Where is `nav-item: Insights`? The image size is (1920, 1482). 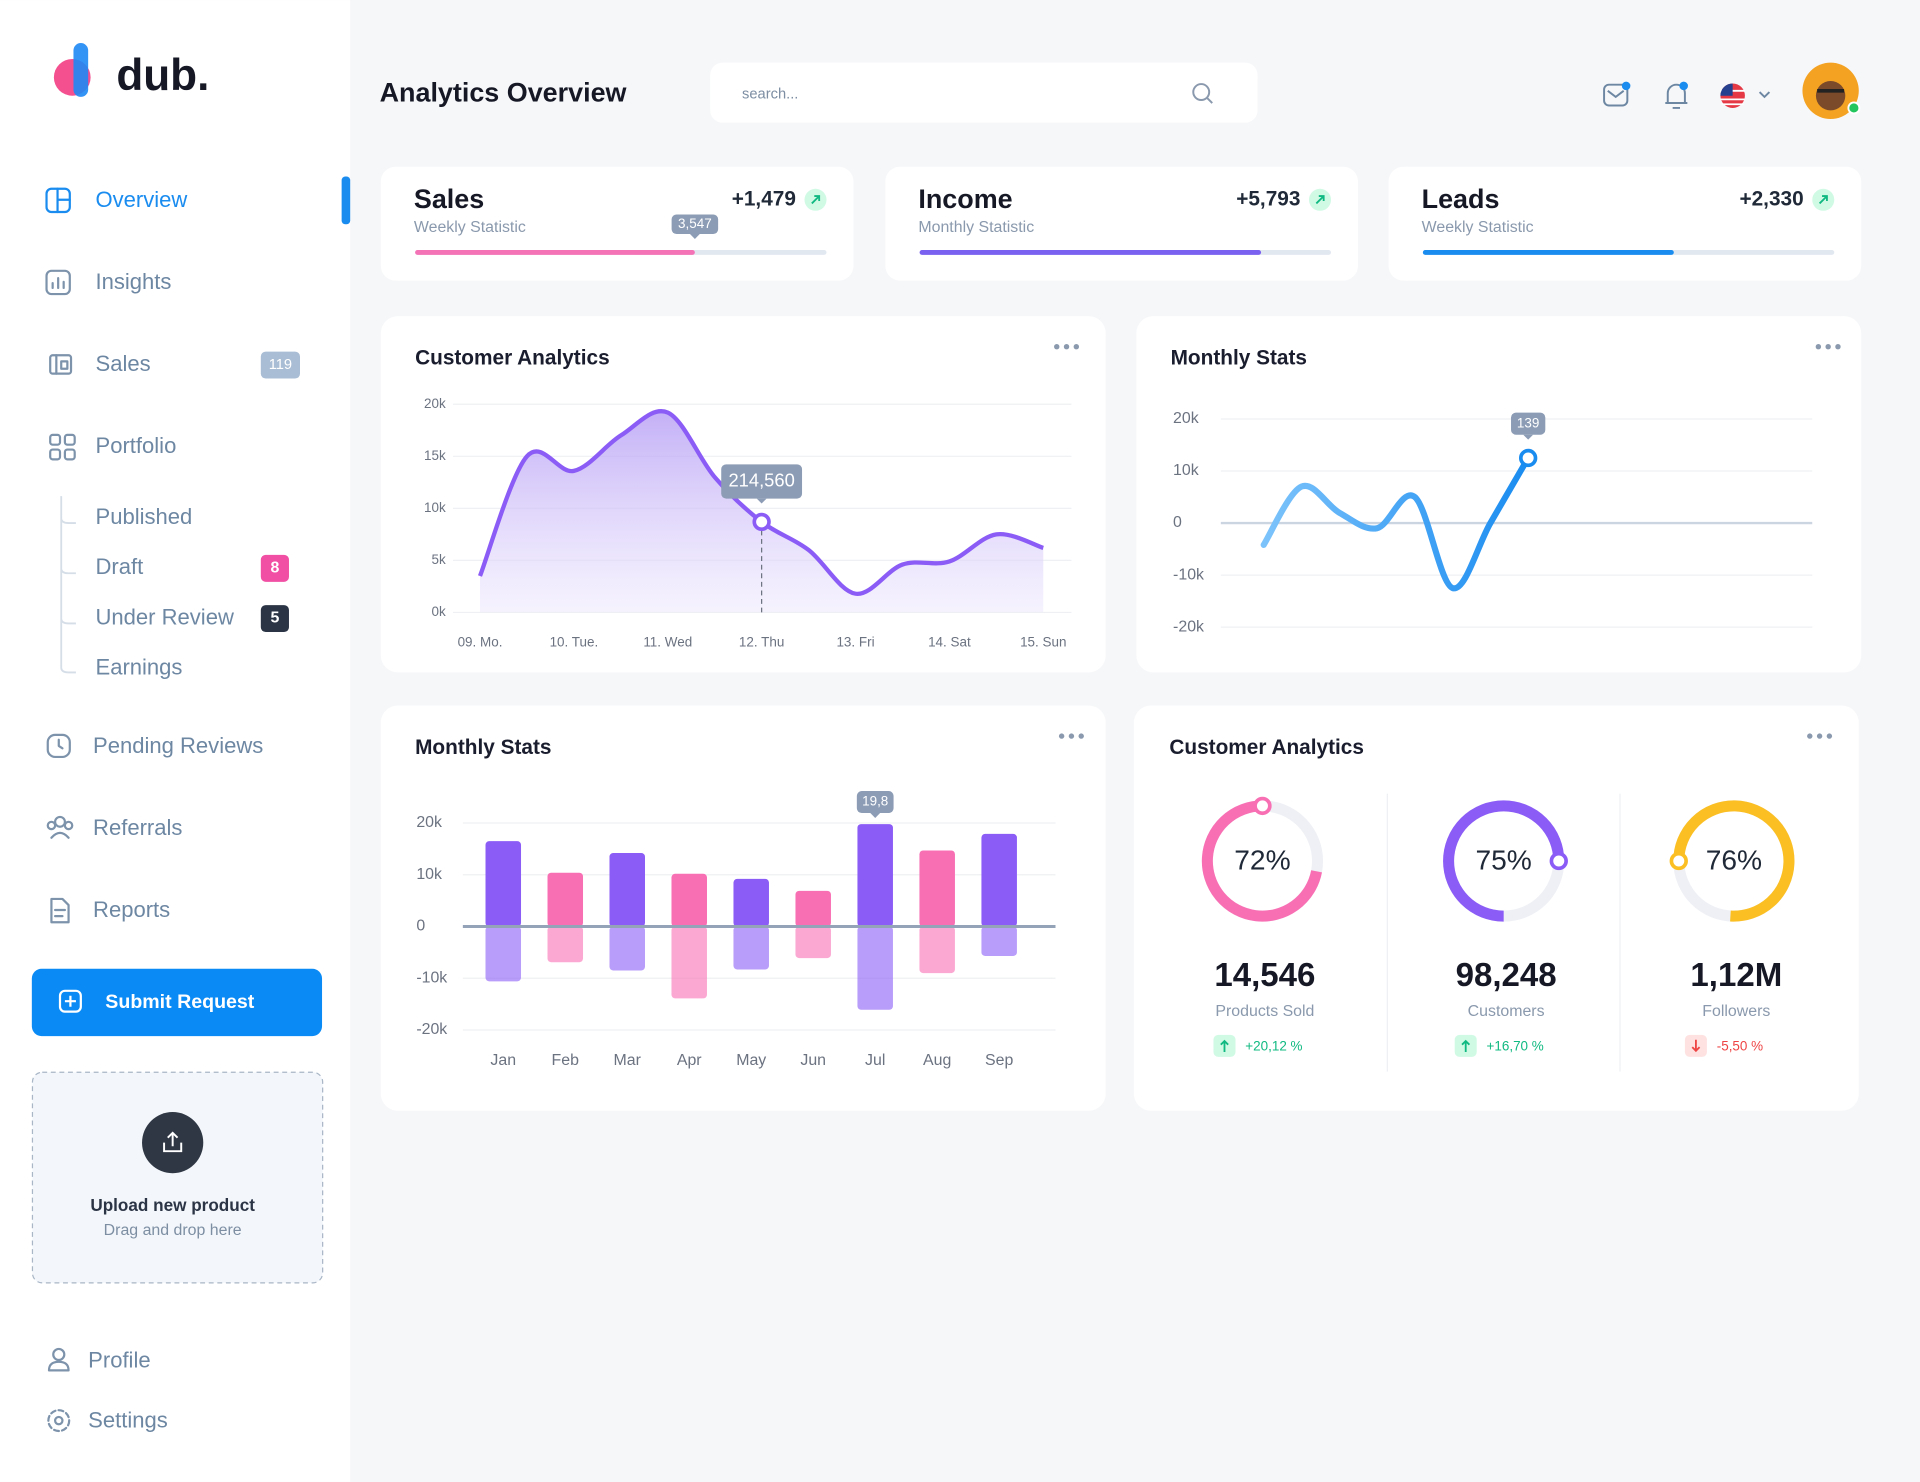 nav-item: Insights is located at coordinates (108, 282).